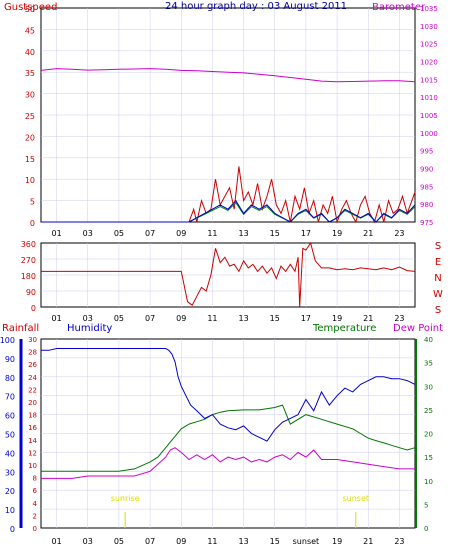  I want to click on barometer-axis-tick-label: 1010, so click(429, 98).